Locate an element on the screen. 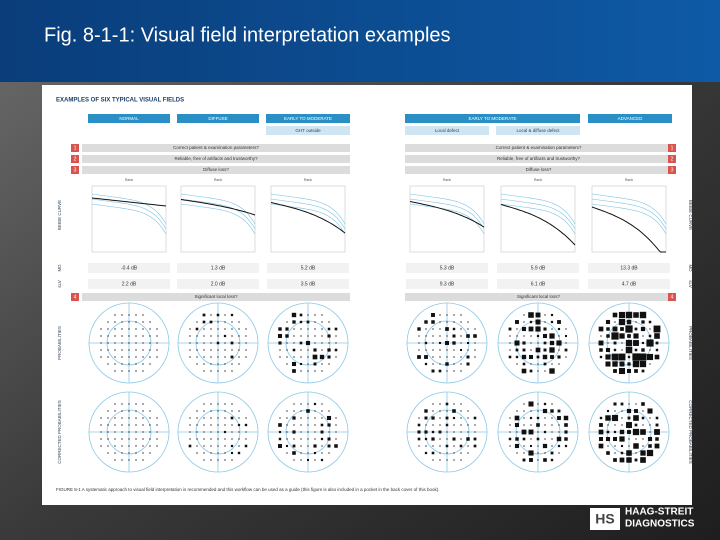 The height and width of the screenshot is (540, 720). side-label: CORRECTED PROBABILITIES is located at coordinates (59, 432).